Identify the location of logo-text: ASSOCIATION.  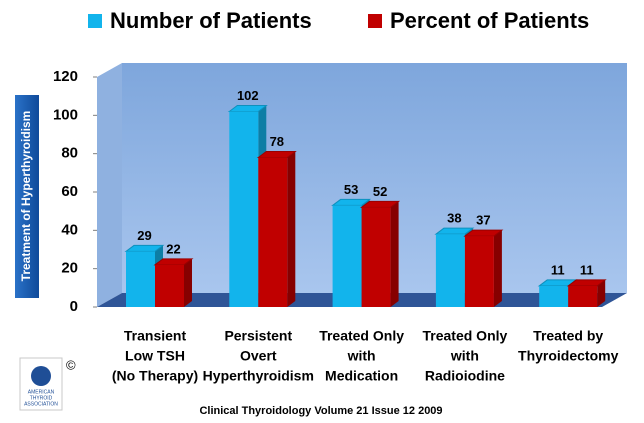
(41, 404).